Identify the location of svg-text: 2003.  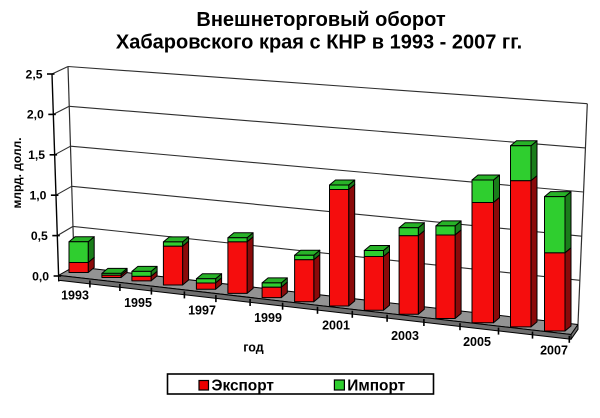
(405, 336).